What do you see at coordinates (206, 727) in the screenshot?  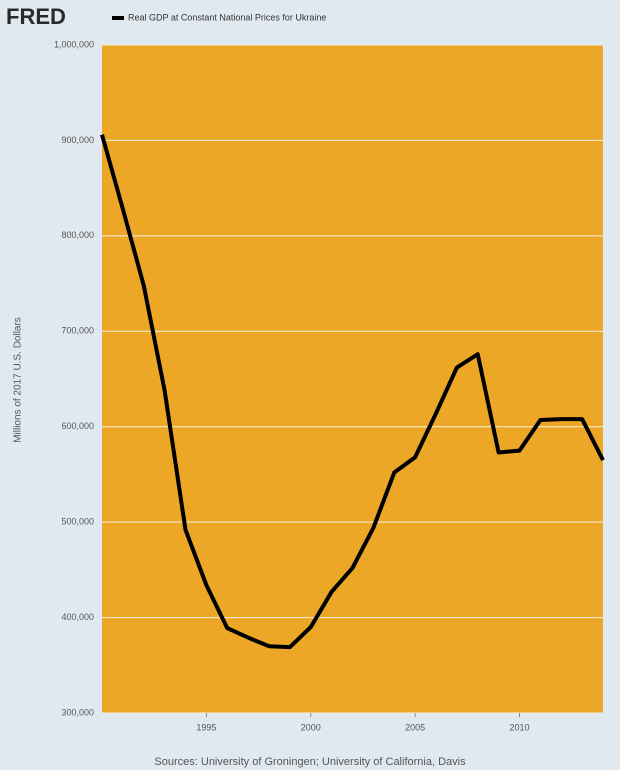 I see `x-tick-label: 1995` at bounding box center [206, 727].